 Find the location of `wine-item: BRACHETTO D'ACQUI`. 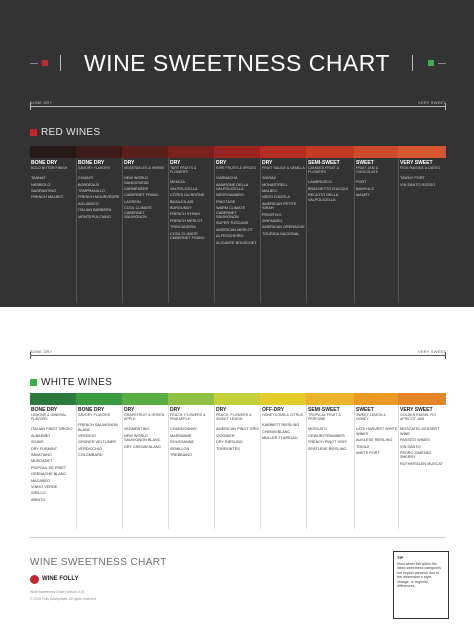

wine-item: BRACHETTO D'ACQUI is located at coordinates (328, 188).